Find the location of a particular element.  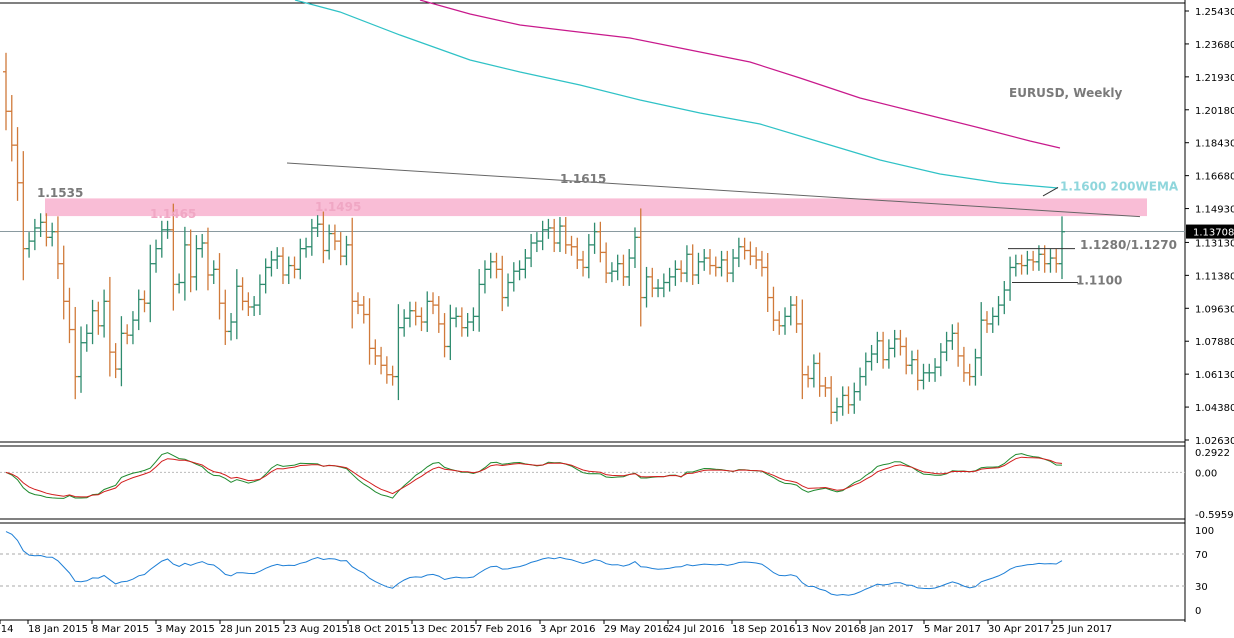

price-annotation: 1.1495 is located at coordinates (338, 207).